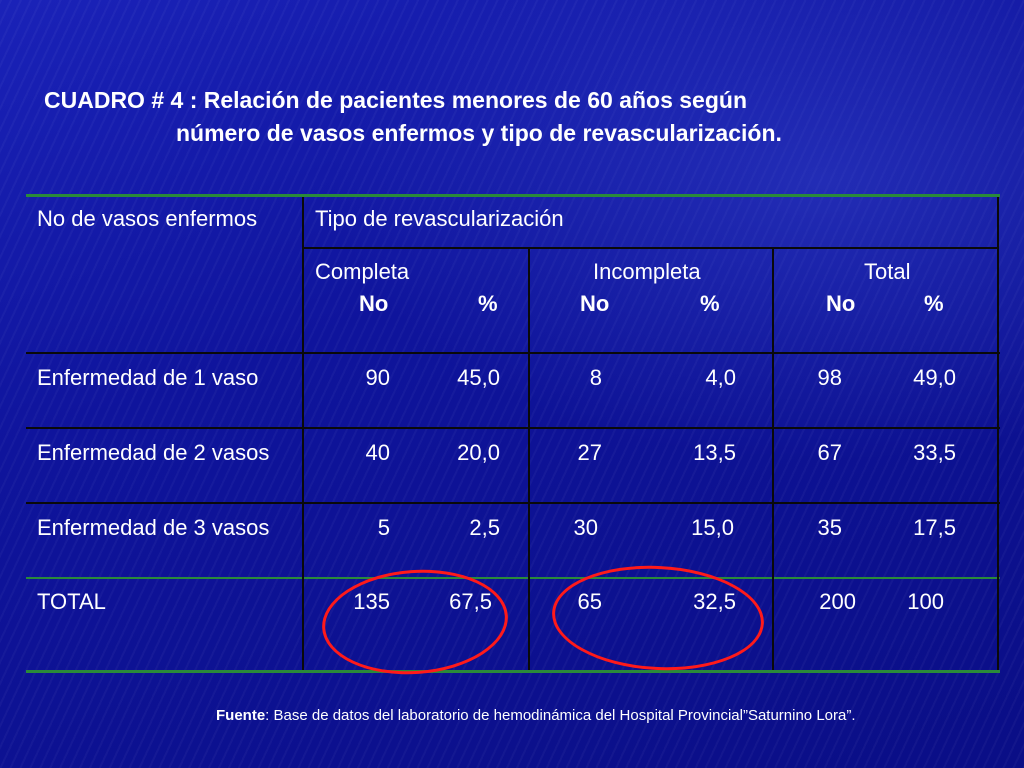  Describe the element at coordinates (513, 195) in the screenshot. I see `table-top-rule` at that location.